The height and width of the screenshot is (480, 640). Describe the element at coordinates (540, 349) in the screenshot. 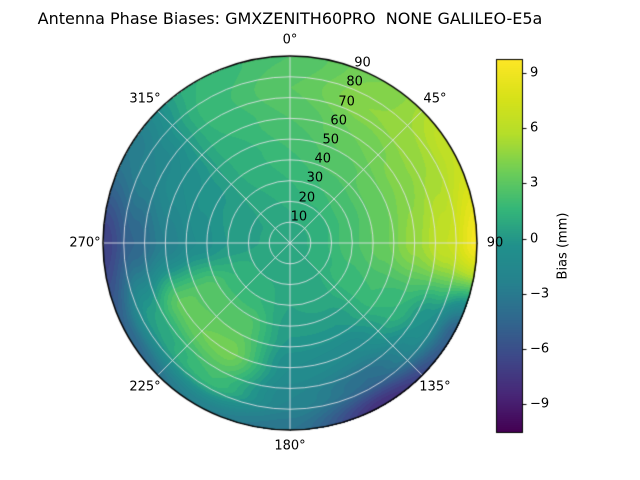

I see `colorbar-tick-label: −6` at that location.